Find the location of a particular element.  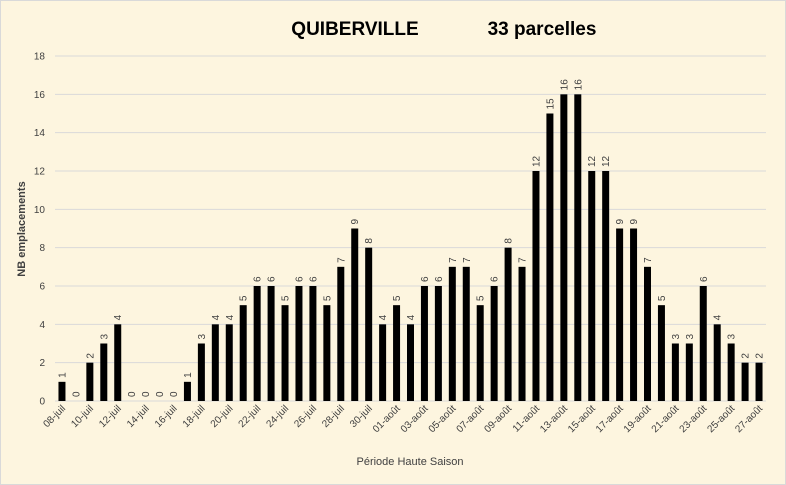

y-tick-label: 10 is located at coordinates (40, 210).